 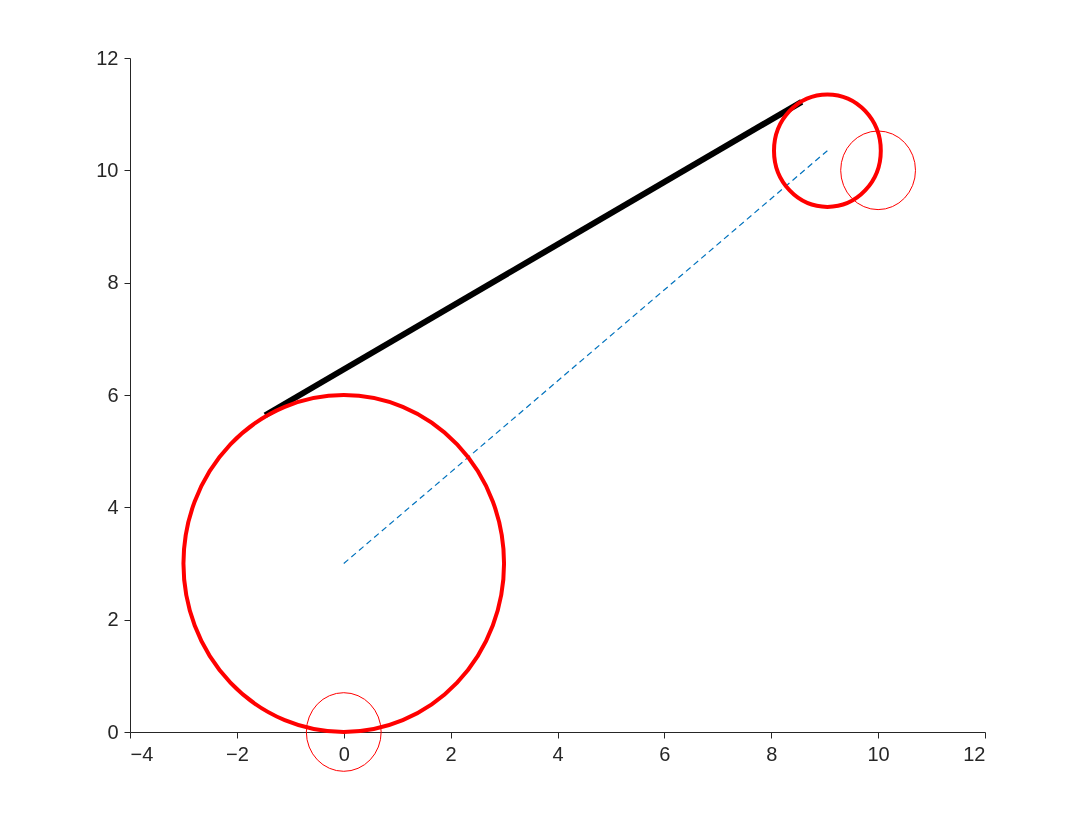 What do you see at coordinates (878, 753) in the screenshot?
I see `x-tick-label: 10` at bounding box center [878, 753].